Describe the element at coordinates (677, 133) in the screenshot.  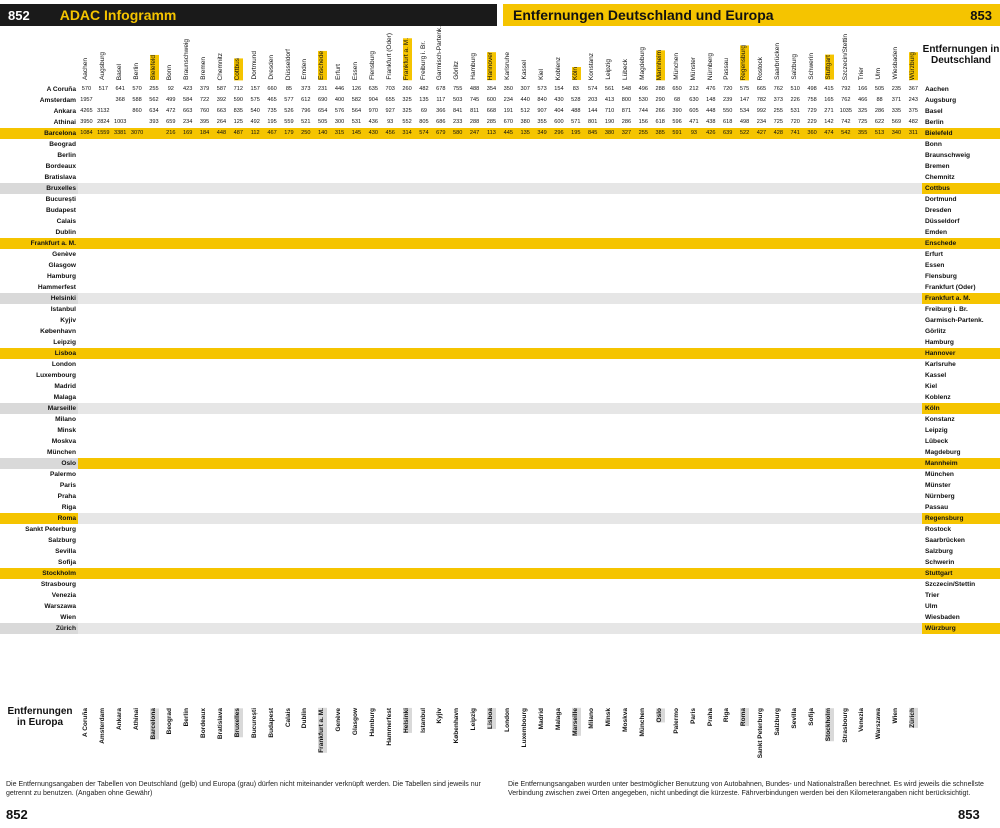
I see `distance-cell: 591` at that location.